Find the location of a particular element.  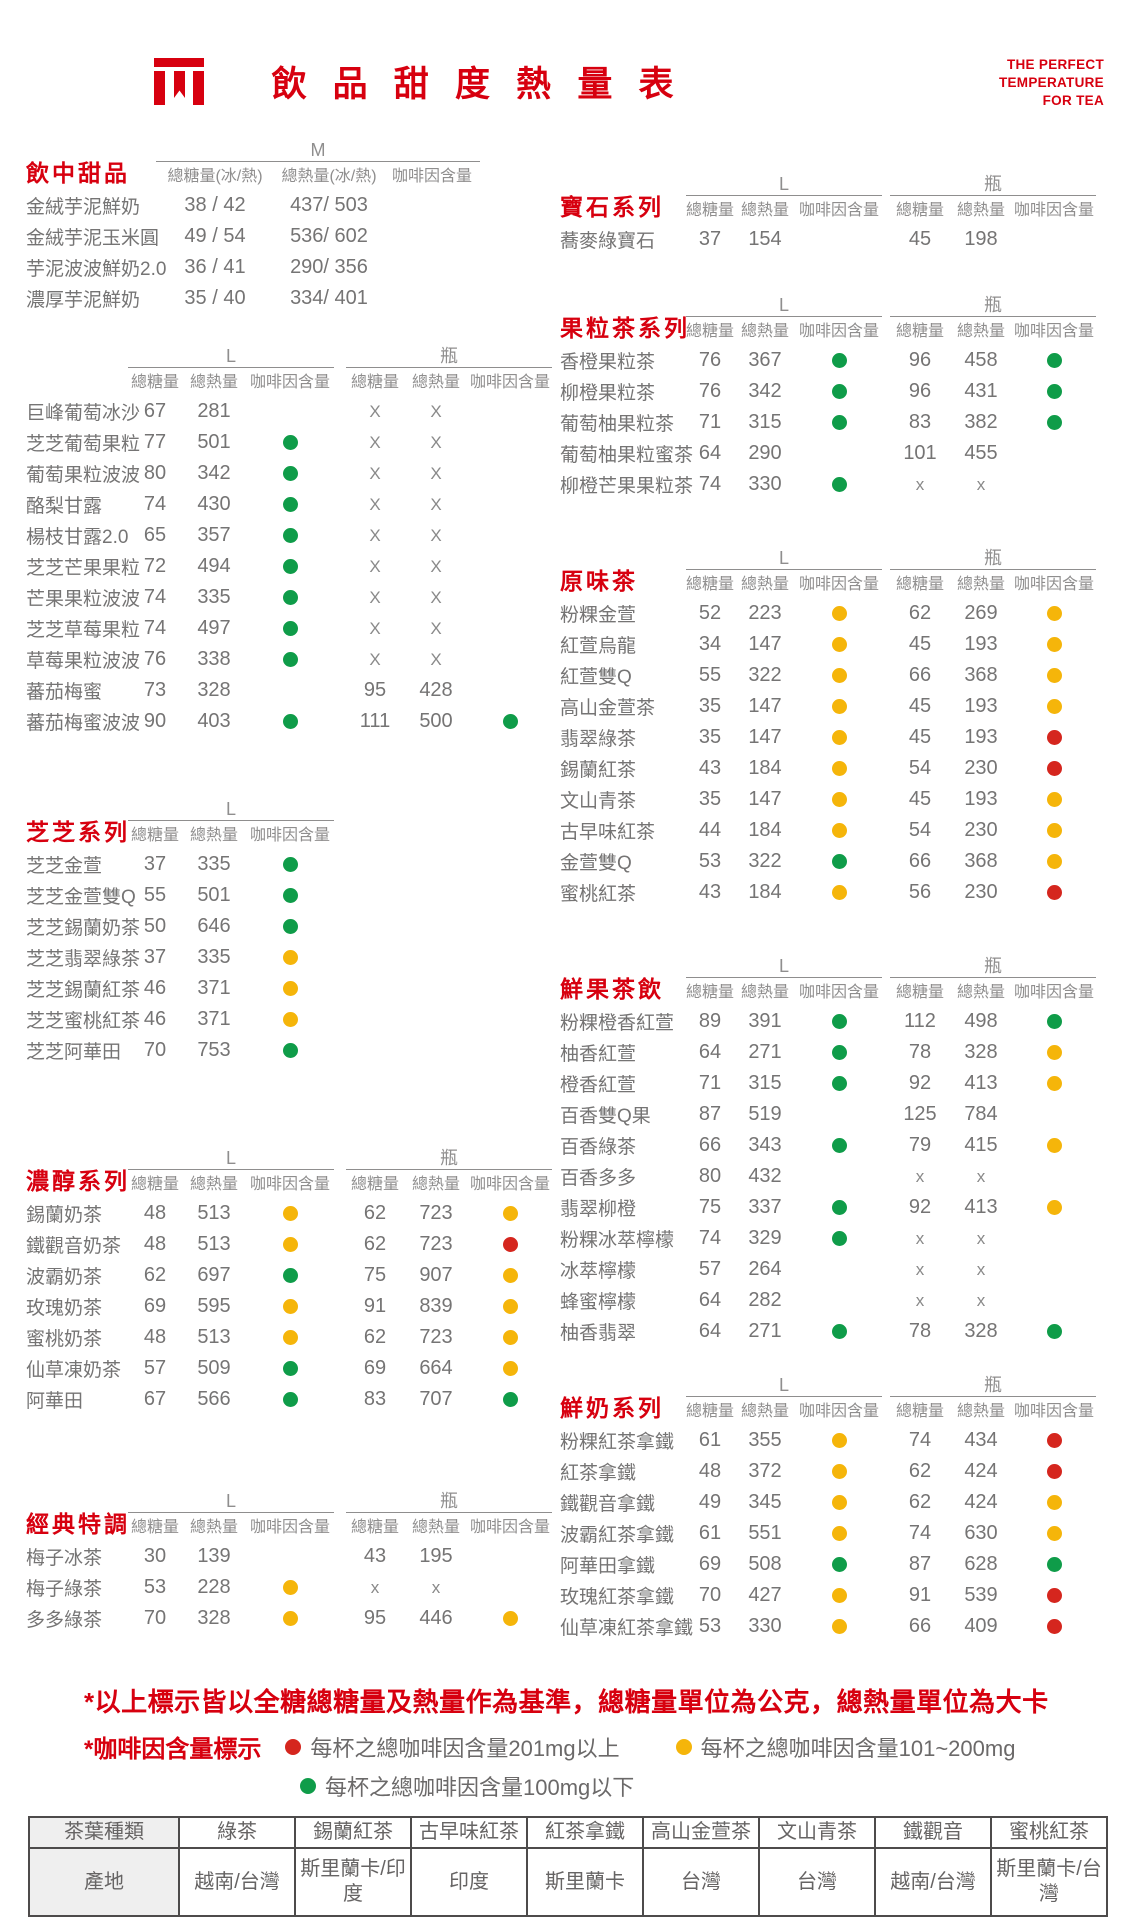

calorie-value: 371 is located at coordinates (214, 988).